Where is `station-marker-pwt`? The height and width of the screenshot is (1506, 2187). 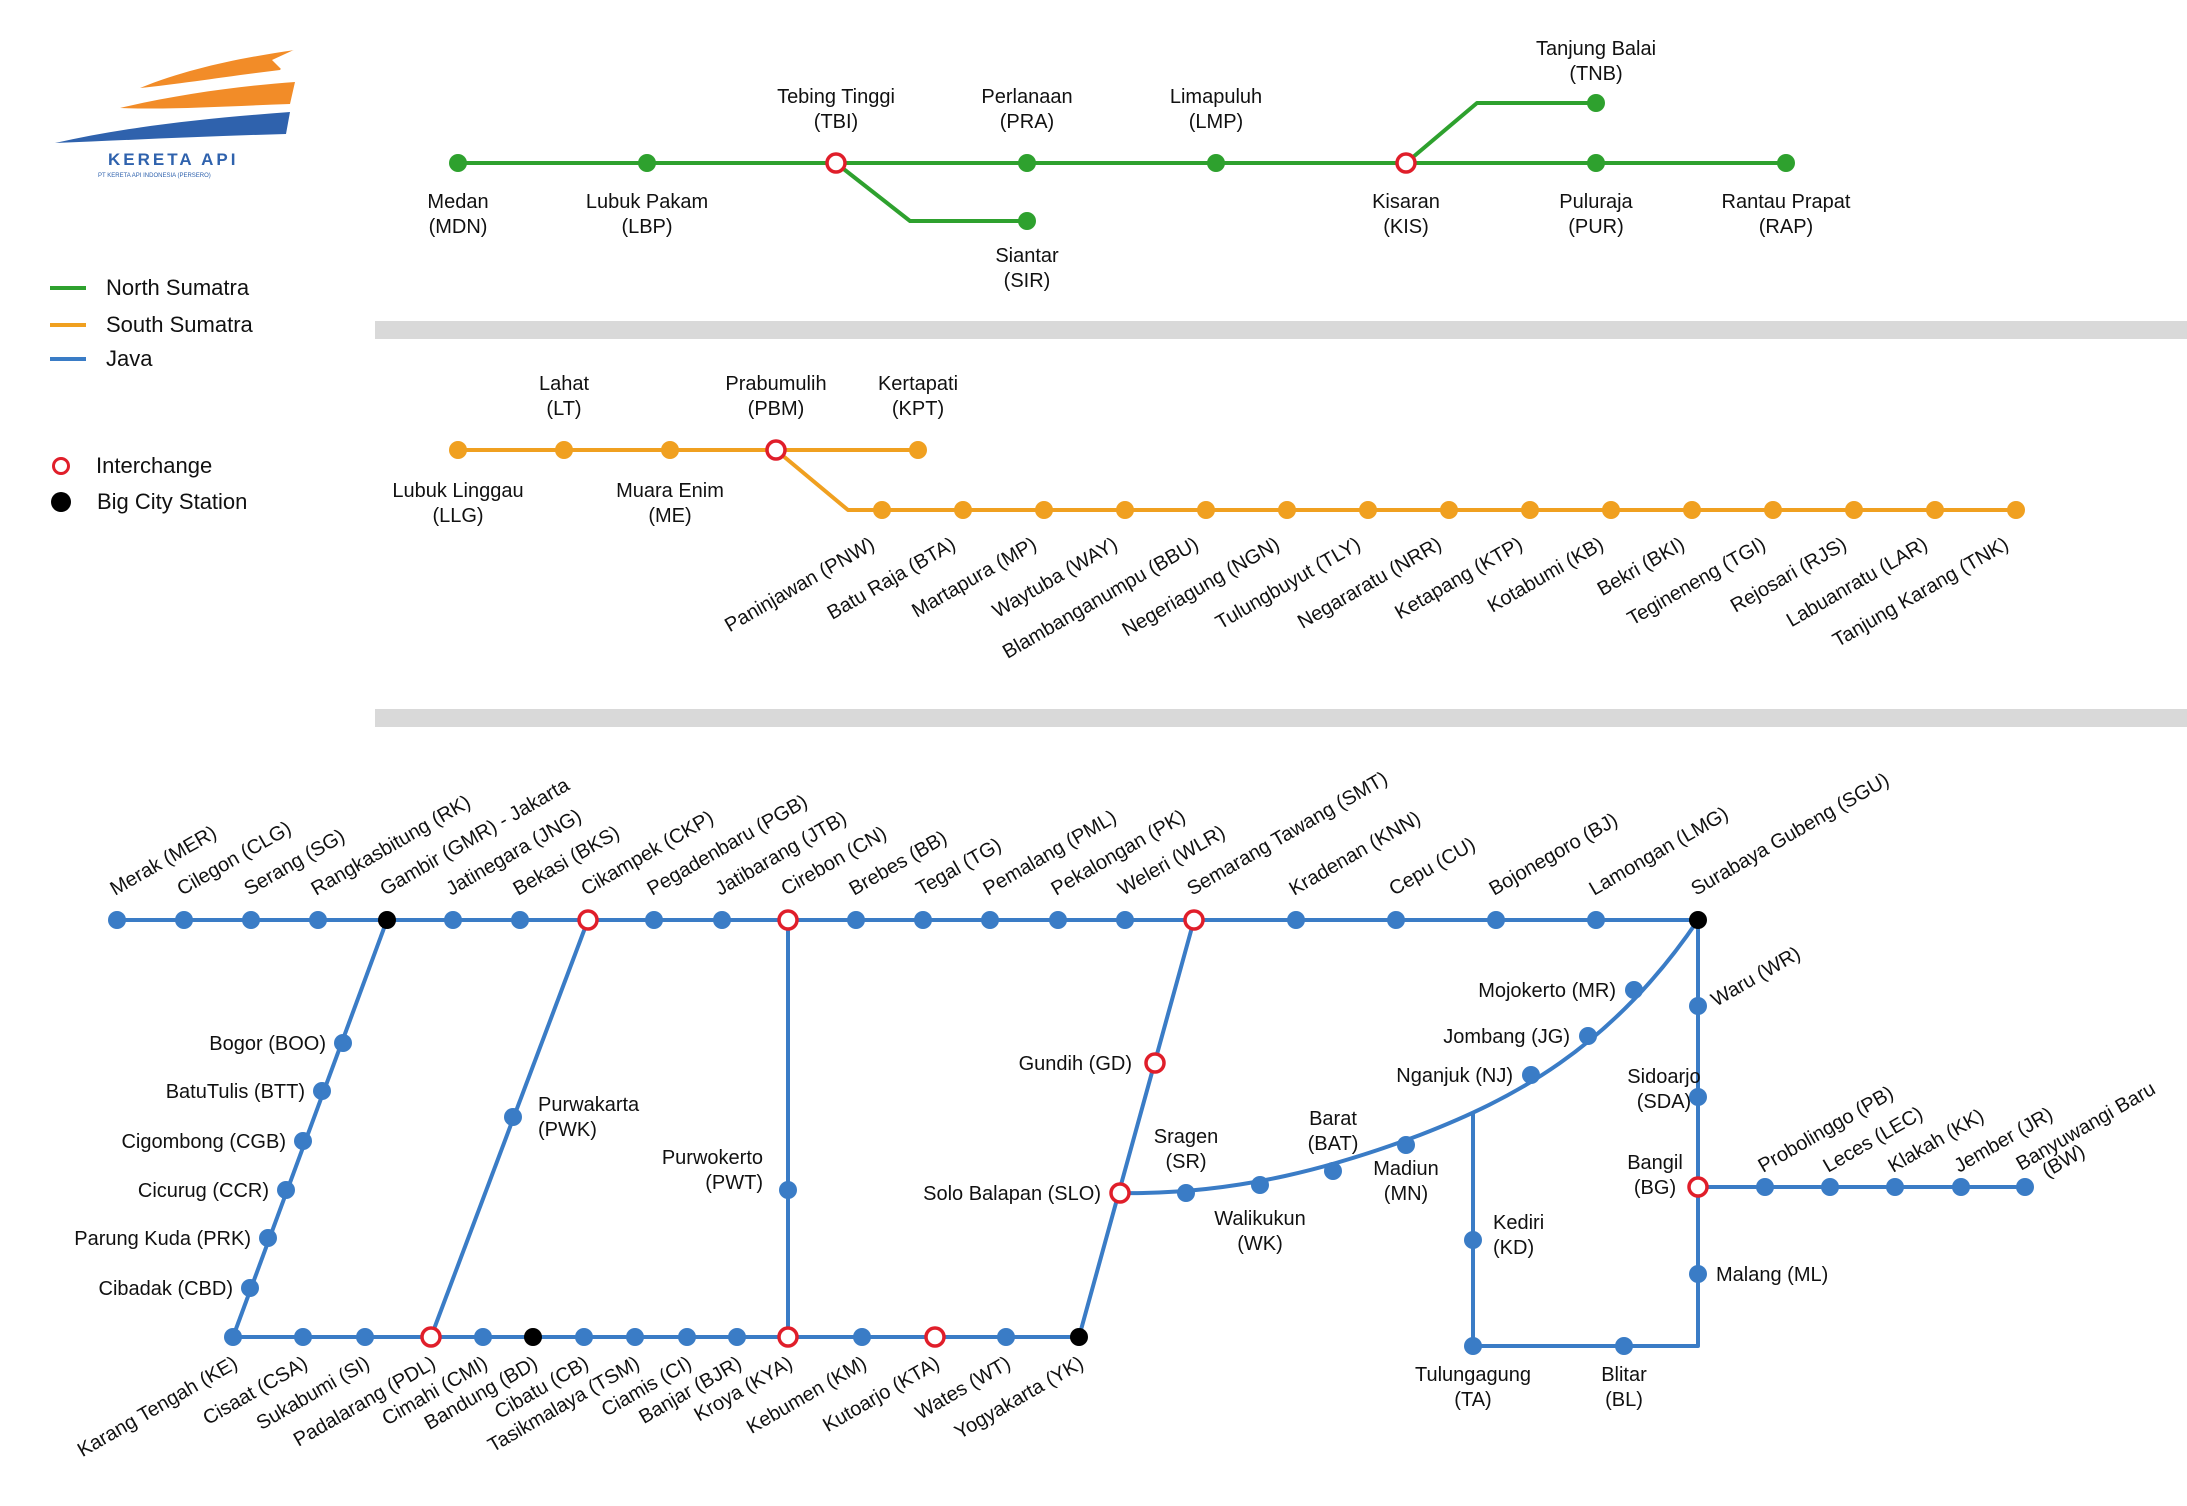 station-marker-pwt is located at coordinates (788, 1190).